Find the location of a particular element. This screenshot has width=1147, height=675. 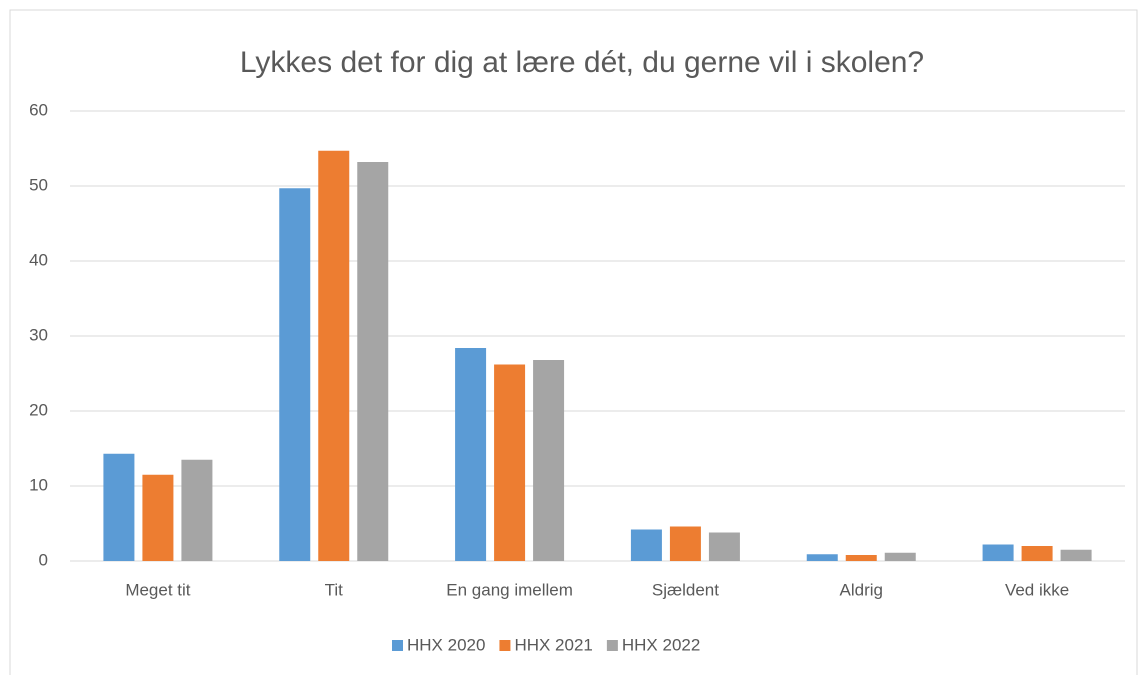

legend-label: HHX 2021 is located at coordinates (553, 644).